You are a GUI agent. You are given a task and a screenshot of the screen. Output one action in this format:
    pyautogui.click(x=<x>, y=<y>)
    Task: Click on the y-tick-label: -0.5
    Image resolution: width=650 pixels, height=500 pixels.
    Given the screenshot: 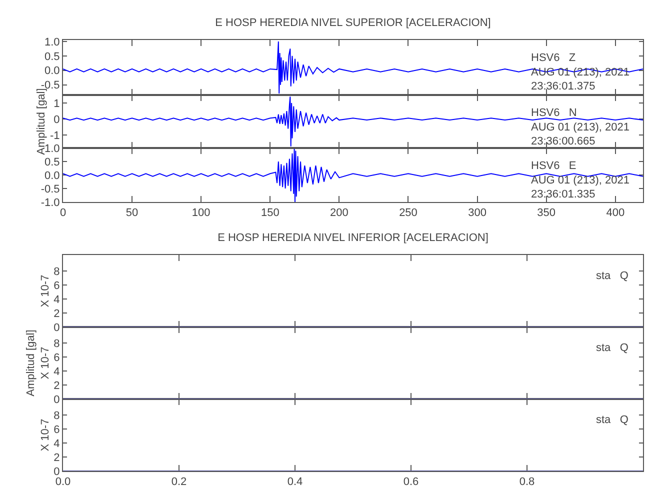 What is the action you would take?
    pyautogui.click(x=50, y=189)
    